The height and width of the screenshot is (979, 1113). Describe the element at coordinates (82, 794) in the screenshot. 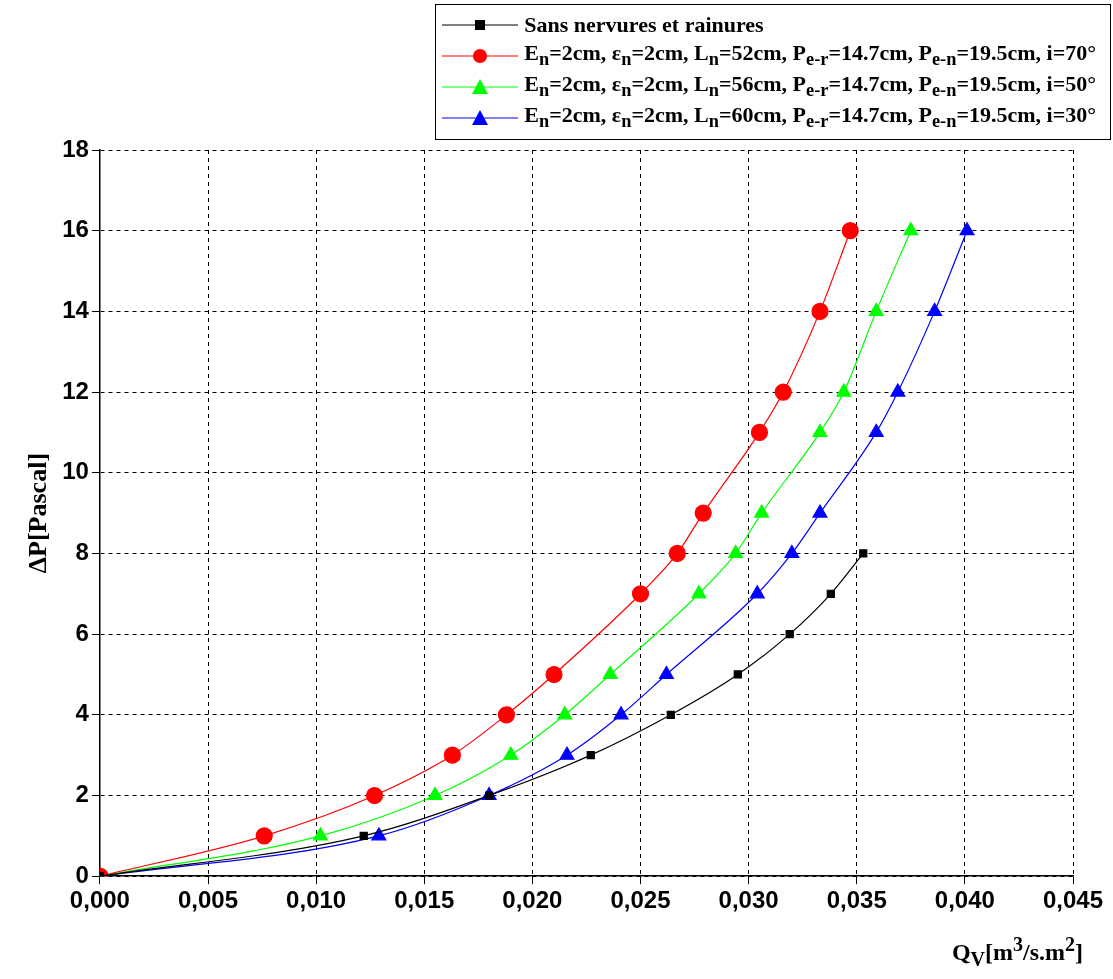

I see `y-tick-label: 2` at that location.